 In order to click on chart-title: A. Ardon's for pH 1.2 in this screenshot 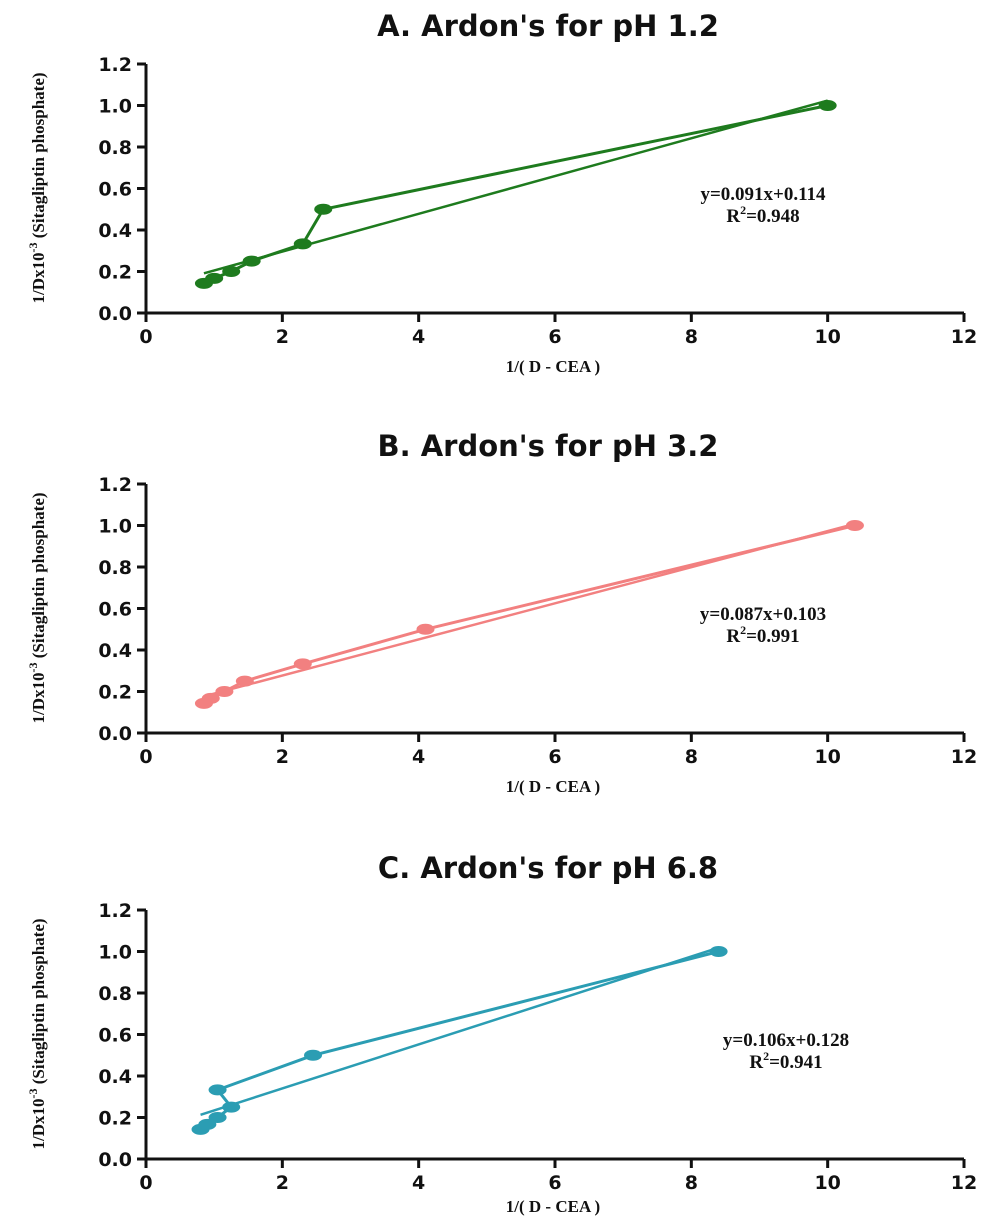, I will do `click(548, 26)`.